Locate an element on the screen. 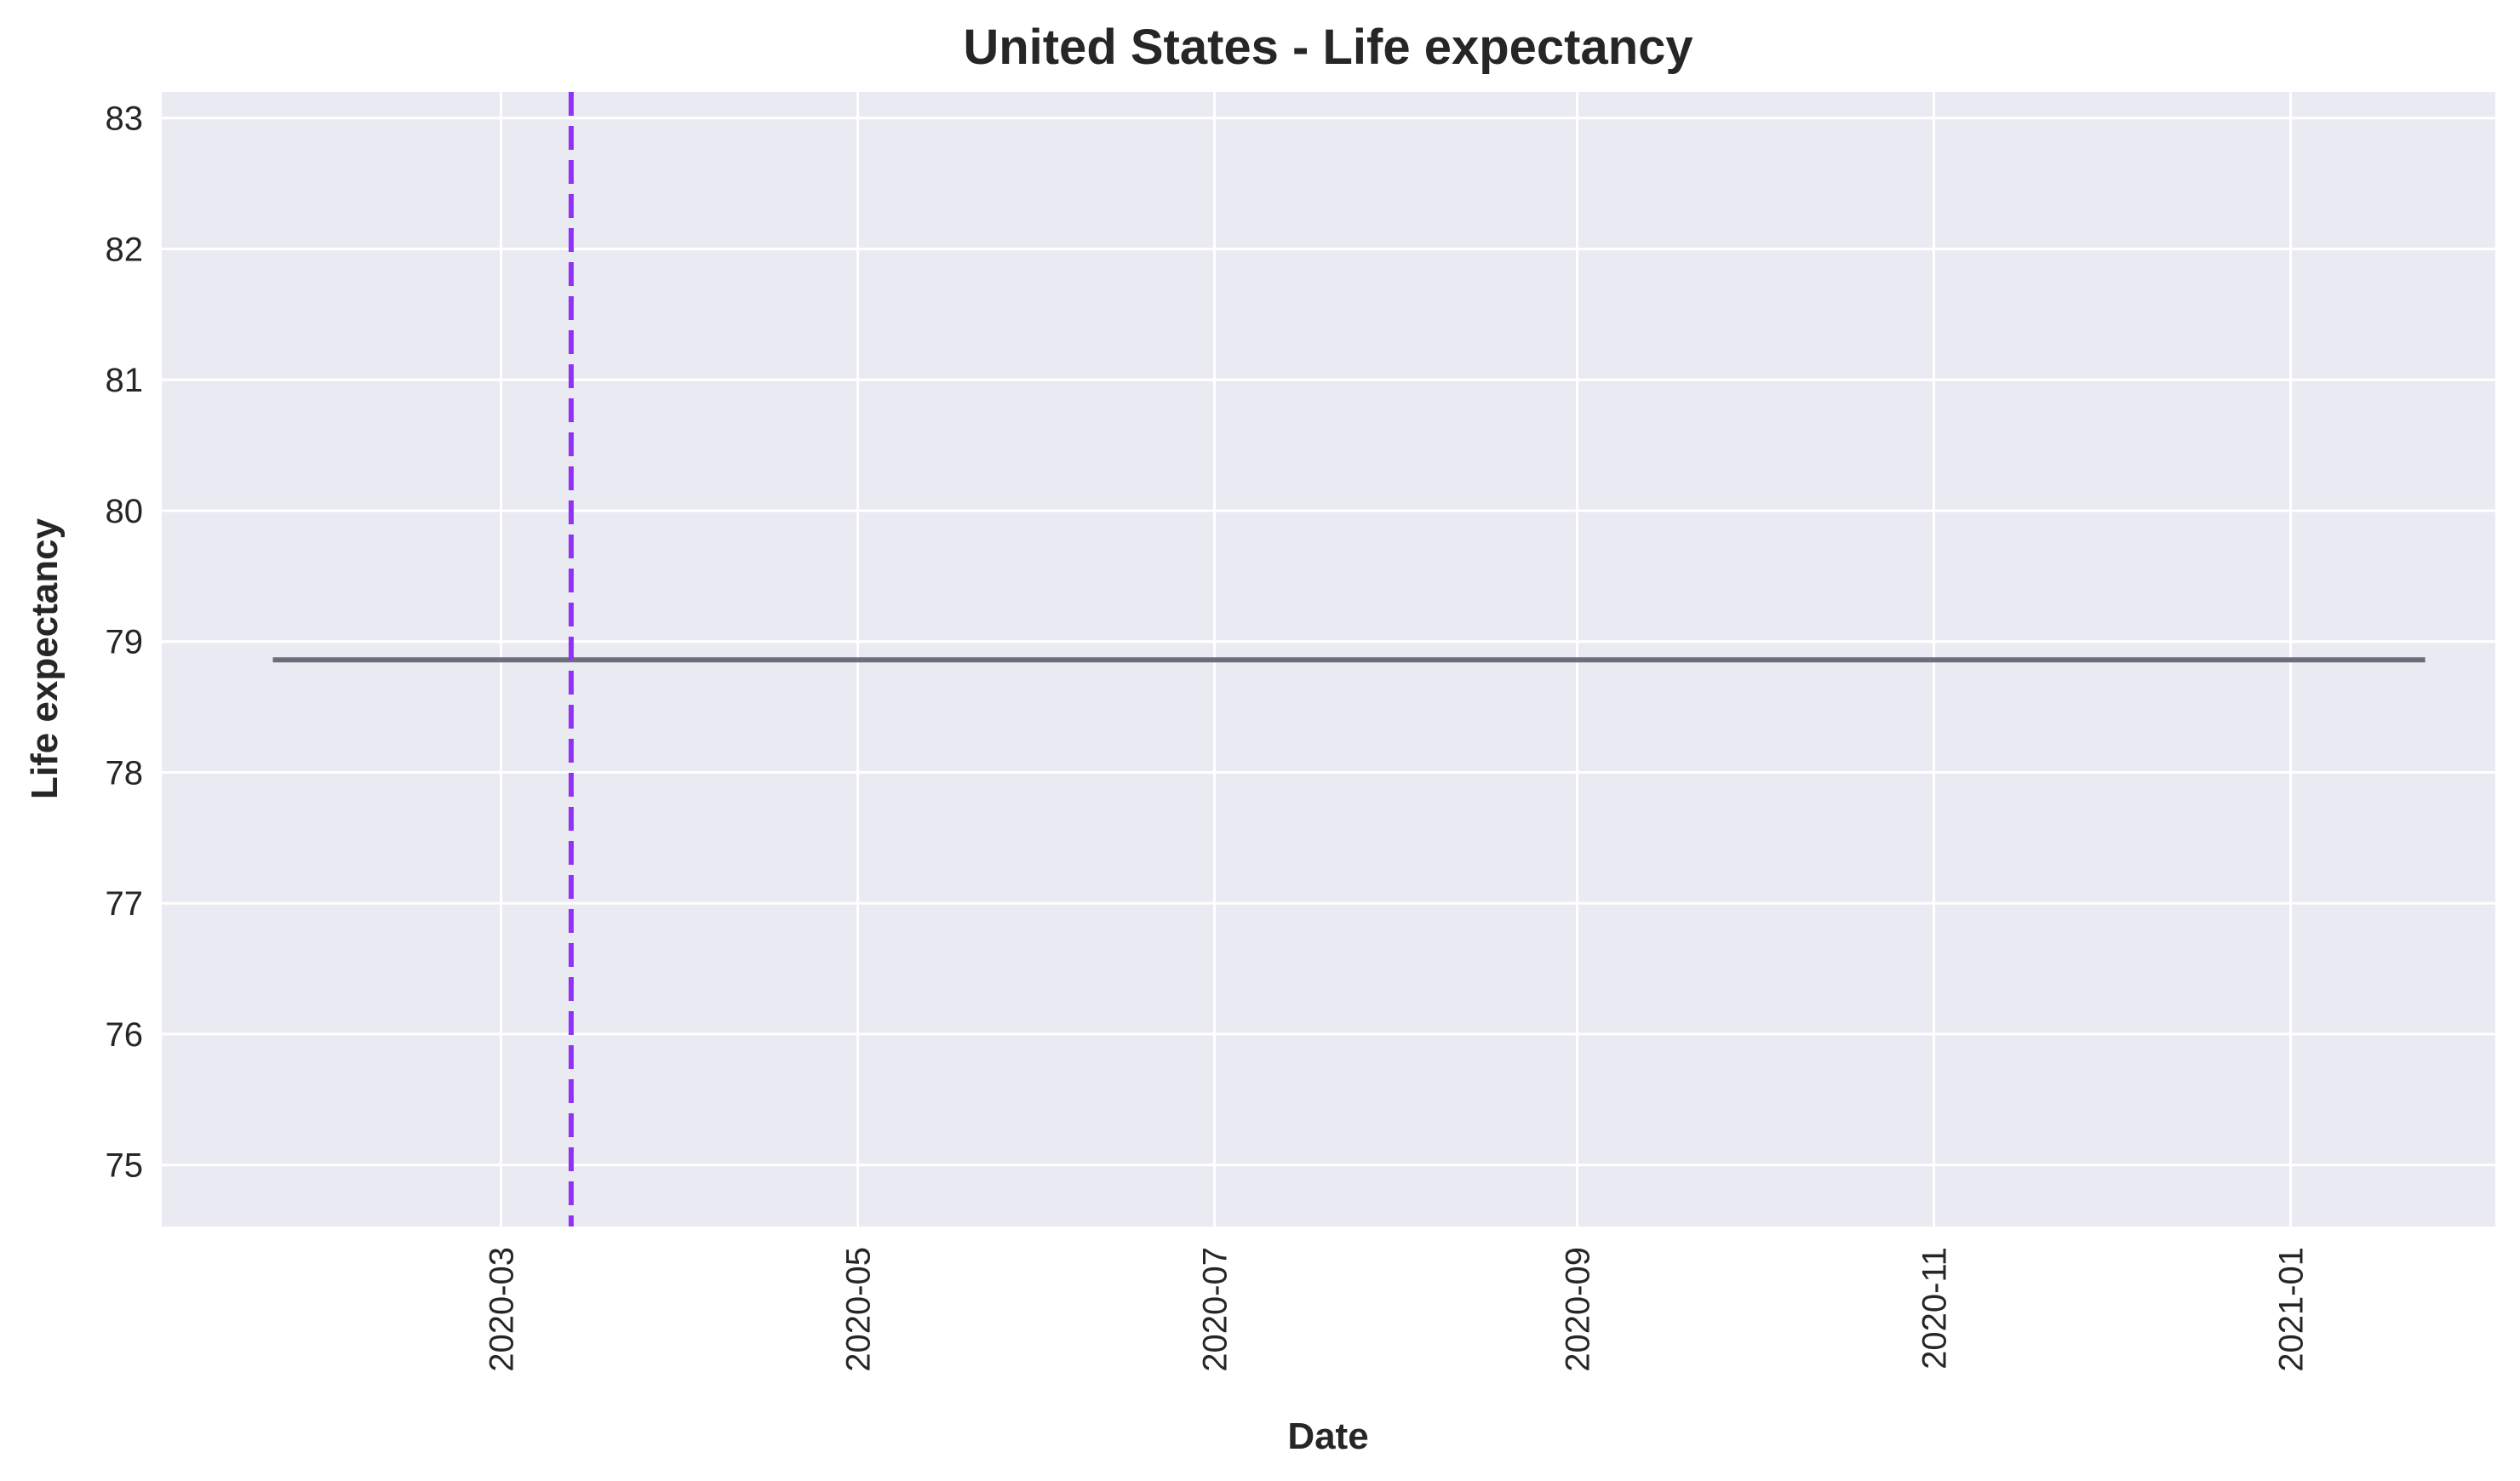 This screenshot has width=2520, height=1481. x-tick-label: 2020-09 is located at coordinates (1577, 1310).